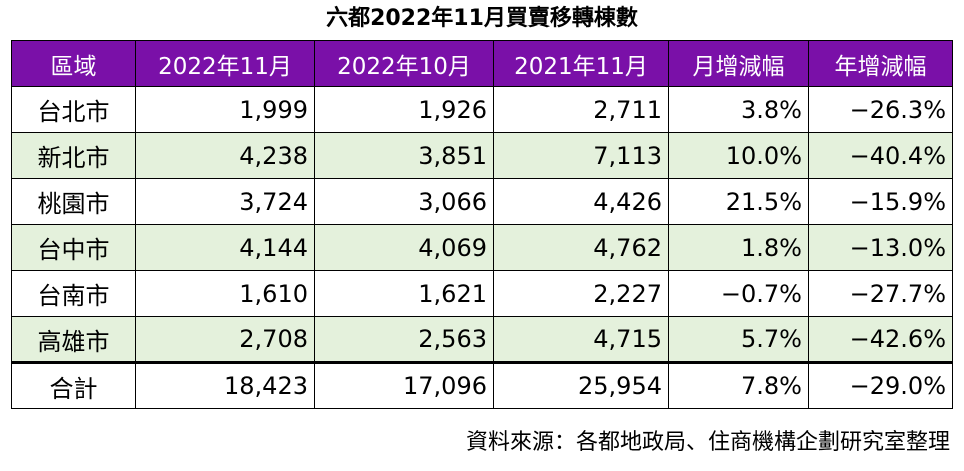 This screenshot has height=471, width=964. What do you see at coordinates (73, 155) in the screenshot?
I see `region-cell: 新北市` at bounding box center [73, 155].